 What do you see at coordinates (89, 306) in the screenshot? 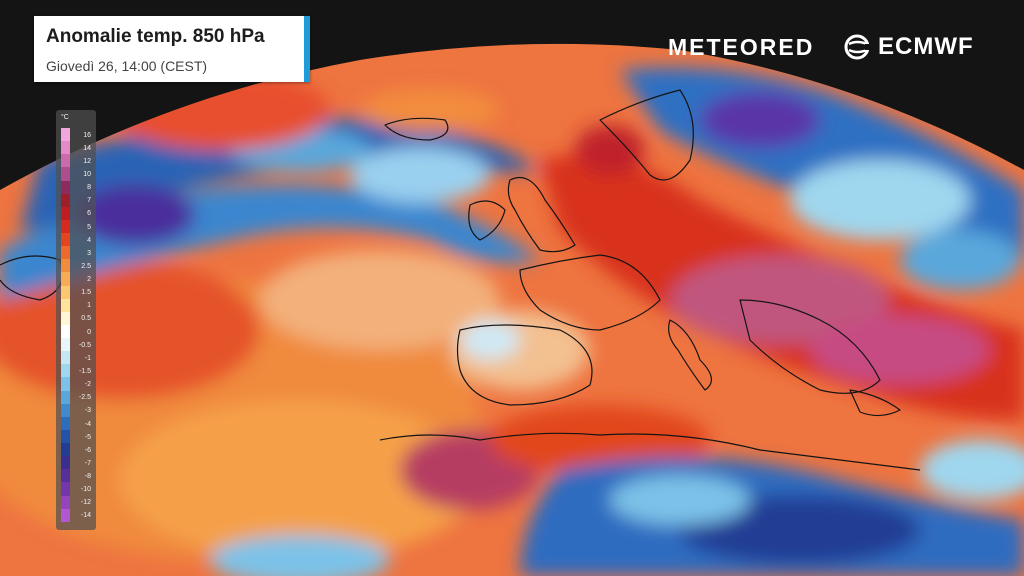
I see `legend-label: 1` at bounding box center [89, 306].